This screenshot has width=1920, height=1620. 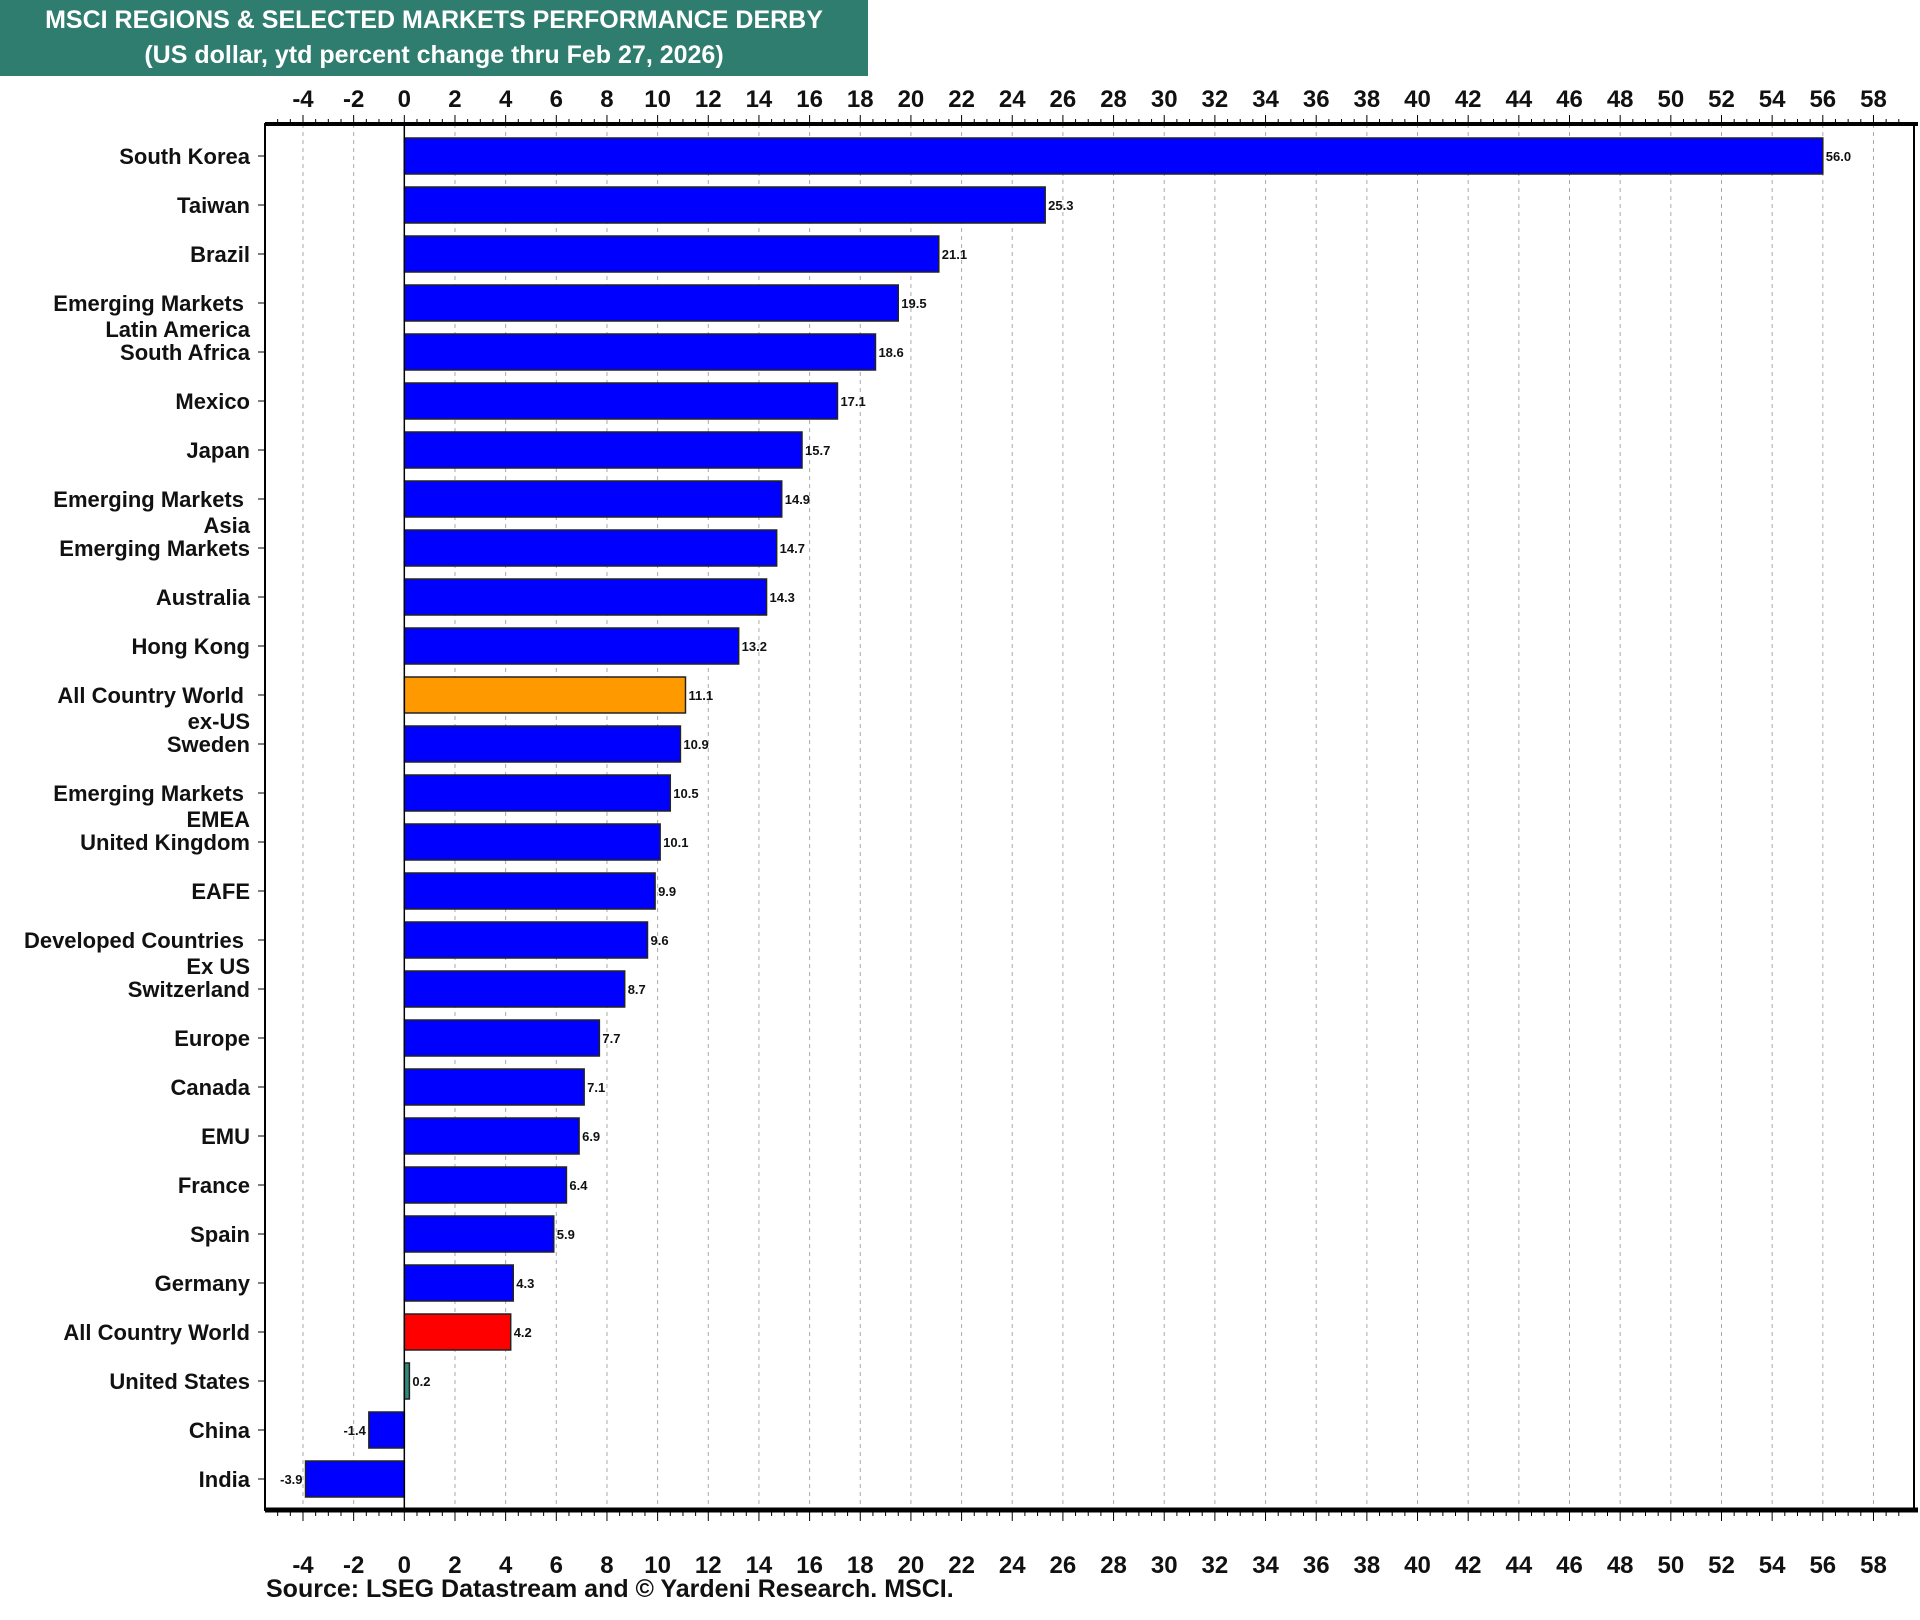 What do you see at coordinates (596, 1087) in the screenshot?
I see `data-label: 7.1` at bounding box center [596, 1087].